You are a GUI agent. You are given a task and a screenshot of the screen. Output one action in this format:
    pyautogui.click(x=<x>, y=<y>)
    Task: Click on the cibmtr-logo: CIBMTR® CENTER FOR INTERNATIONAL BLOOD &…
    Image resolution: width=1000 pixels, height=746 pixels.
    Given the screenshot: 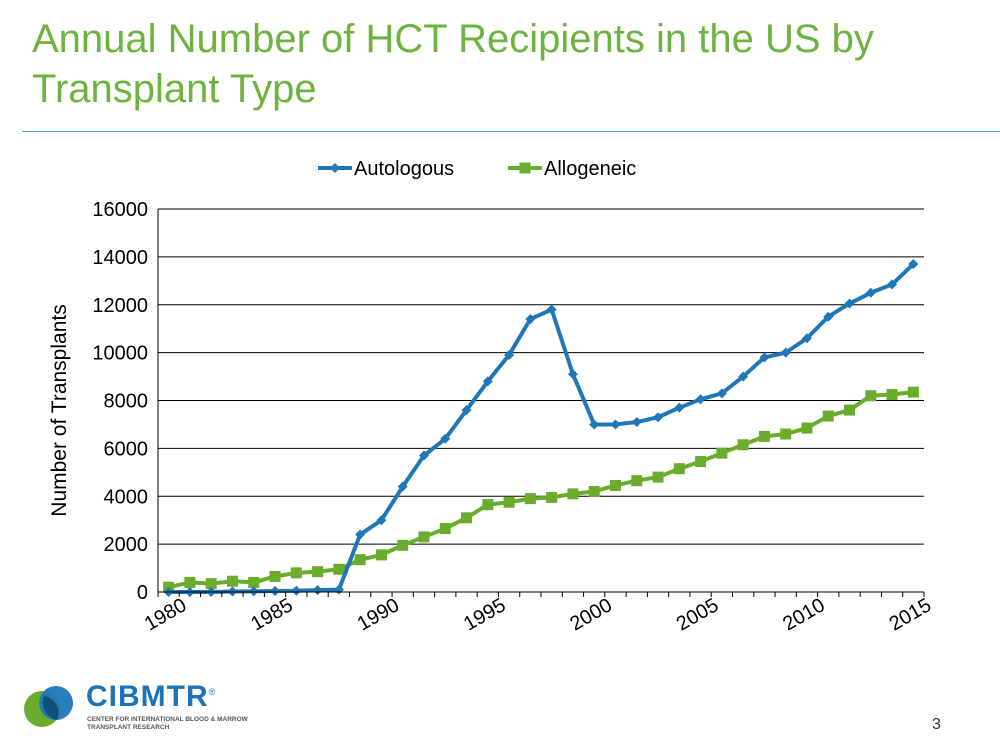 What is the action you would take?
    pyautogui.click(x=135, y=706)
    